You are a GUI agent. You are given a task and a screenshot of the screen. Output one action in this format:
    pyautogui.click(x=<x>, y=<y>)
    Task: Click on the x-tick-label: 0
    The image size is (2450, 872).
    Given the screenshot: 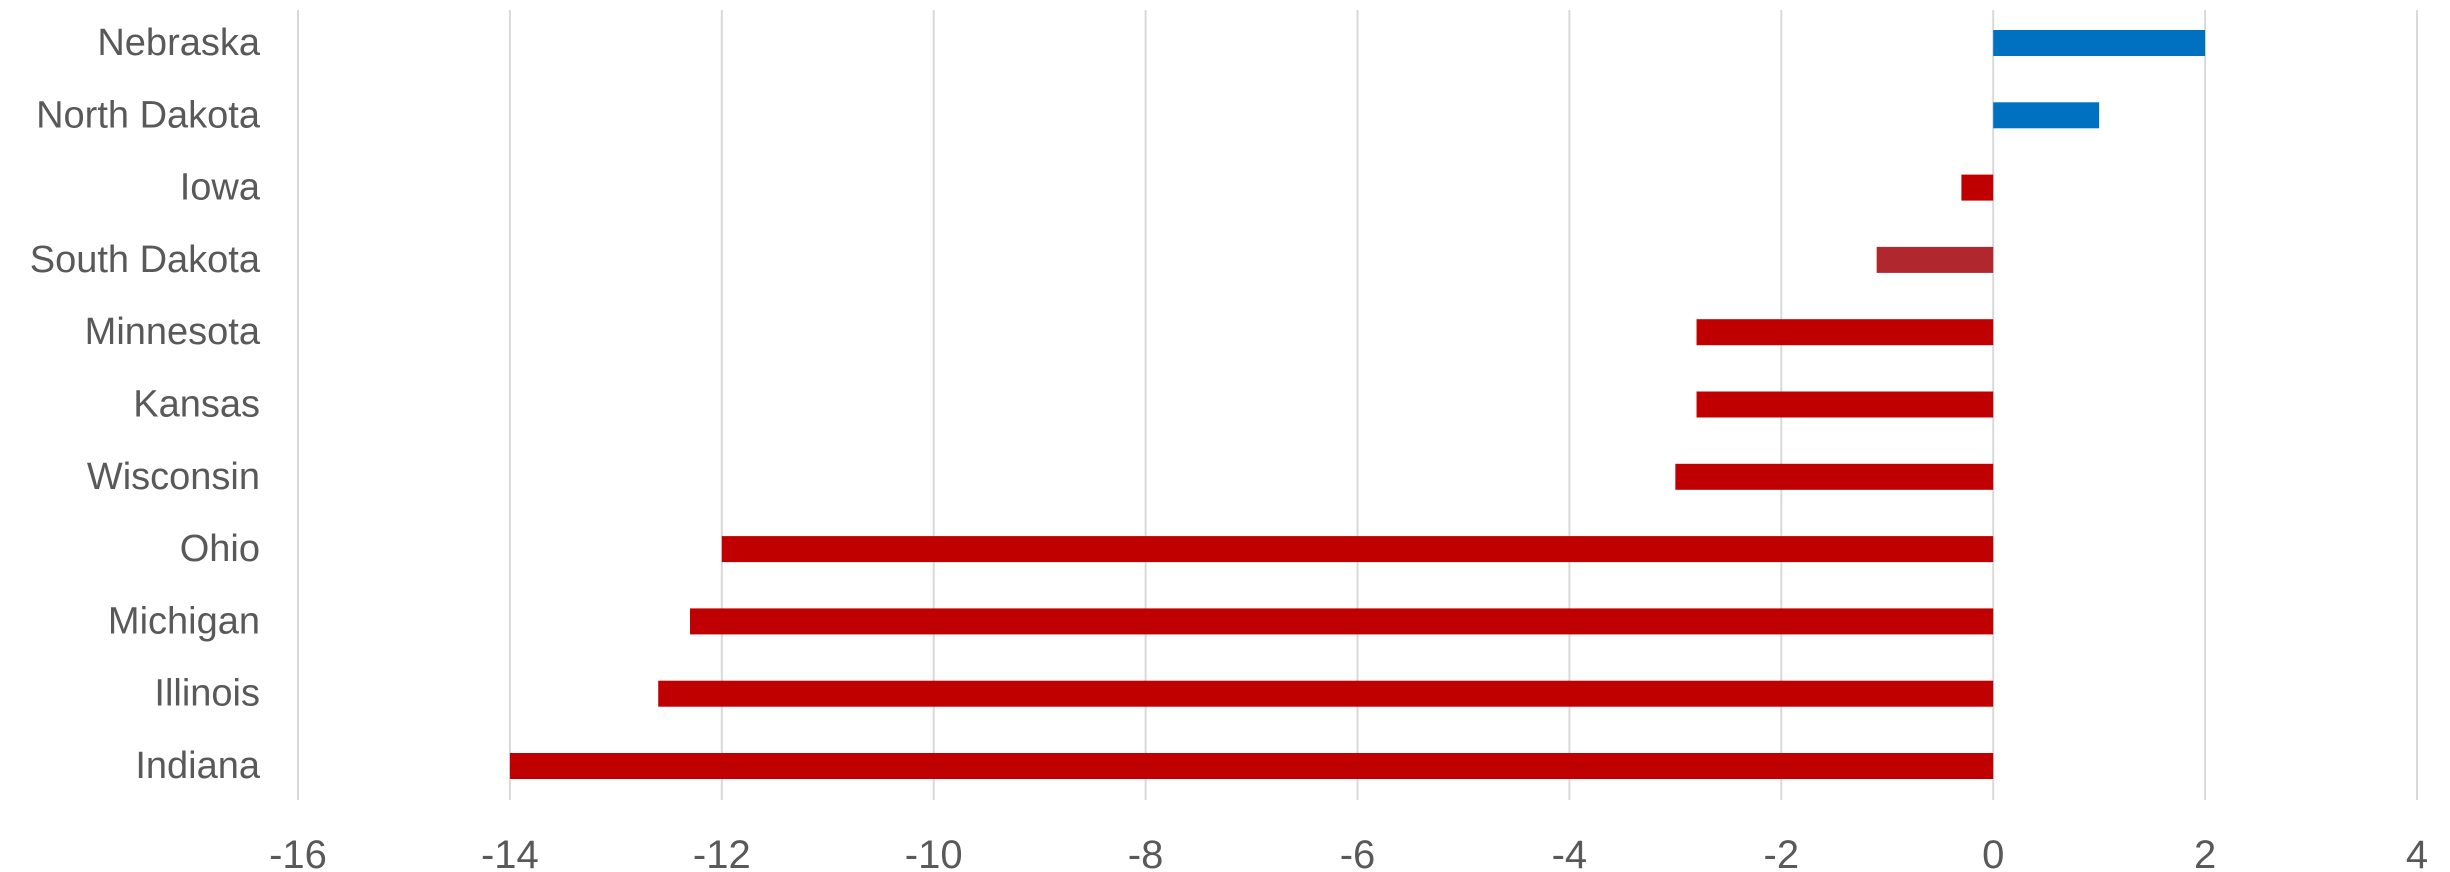 What is the action you would take?
    pyautogui.click(x=1993, y=852)
    